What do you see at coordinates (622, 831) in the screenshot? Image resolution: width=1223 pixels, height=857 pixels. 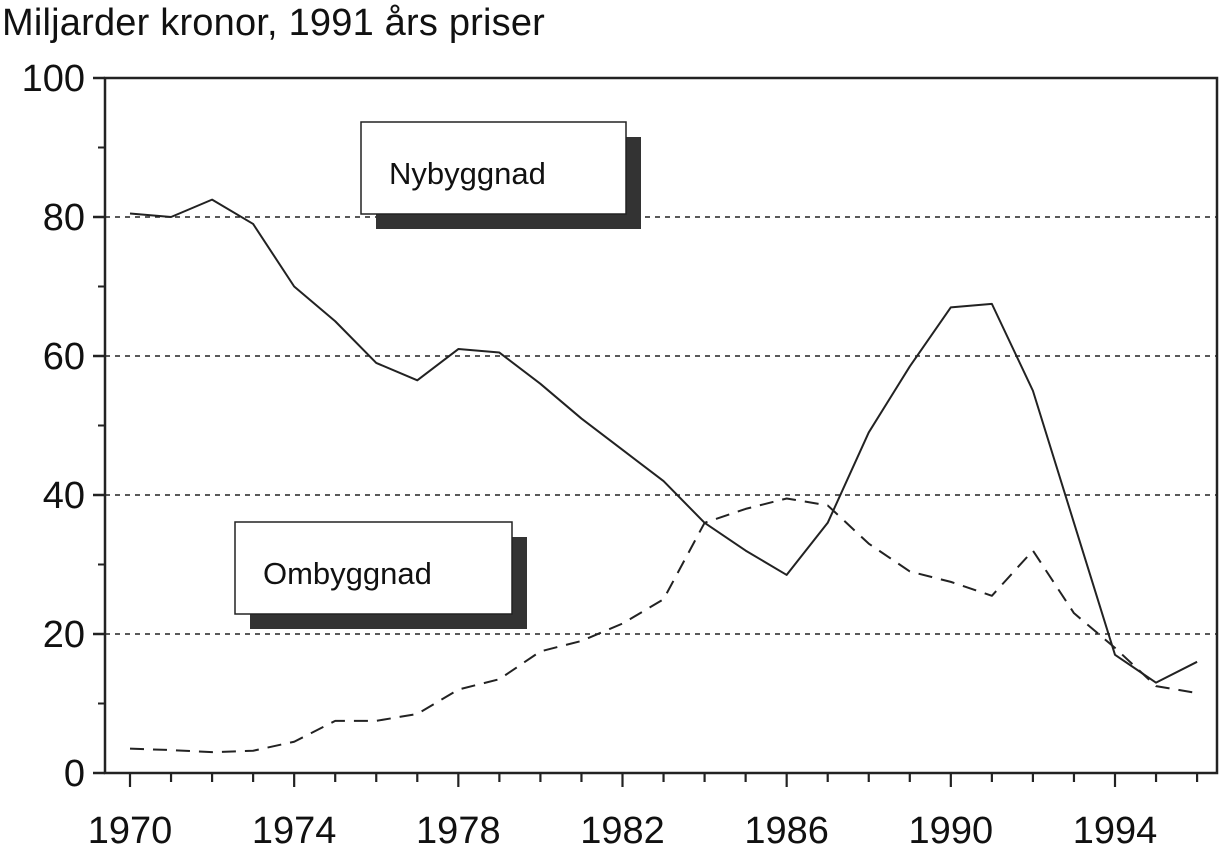 I see `x-tick-label-1982: 1982` at bounding box center [622, 831].